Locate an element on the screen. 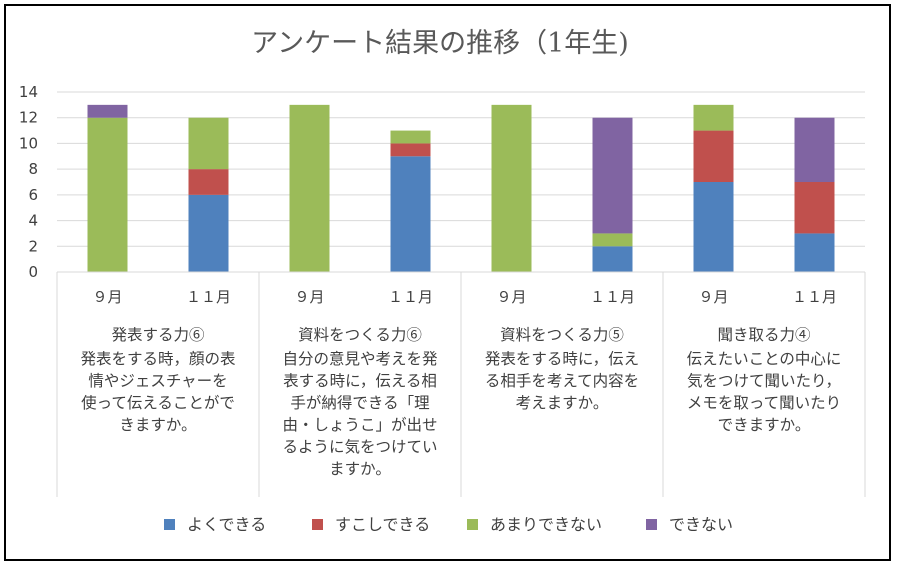 This screenshot has width=899, height=567. chart-title: アンケート結果の推移（1年生) is located at coordinates (440, 43).